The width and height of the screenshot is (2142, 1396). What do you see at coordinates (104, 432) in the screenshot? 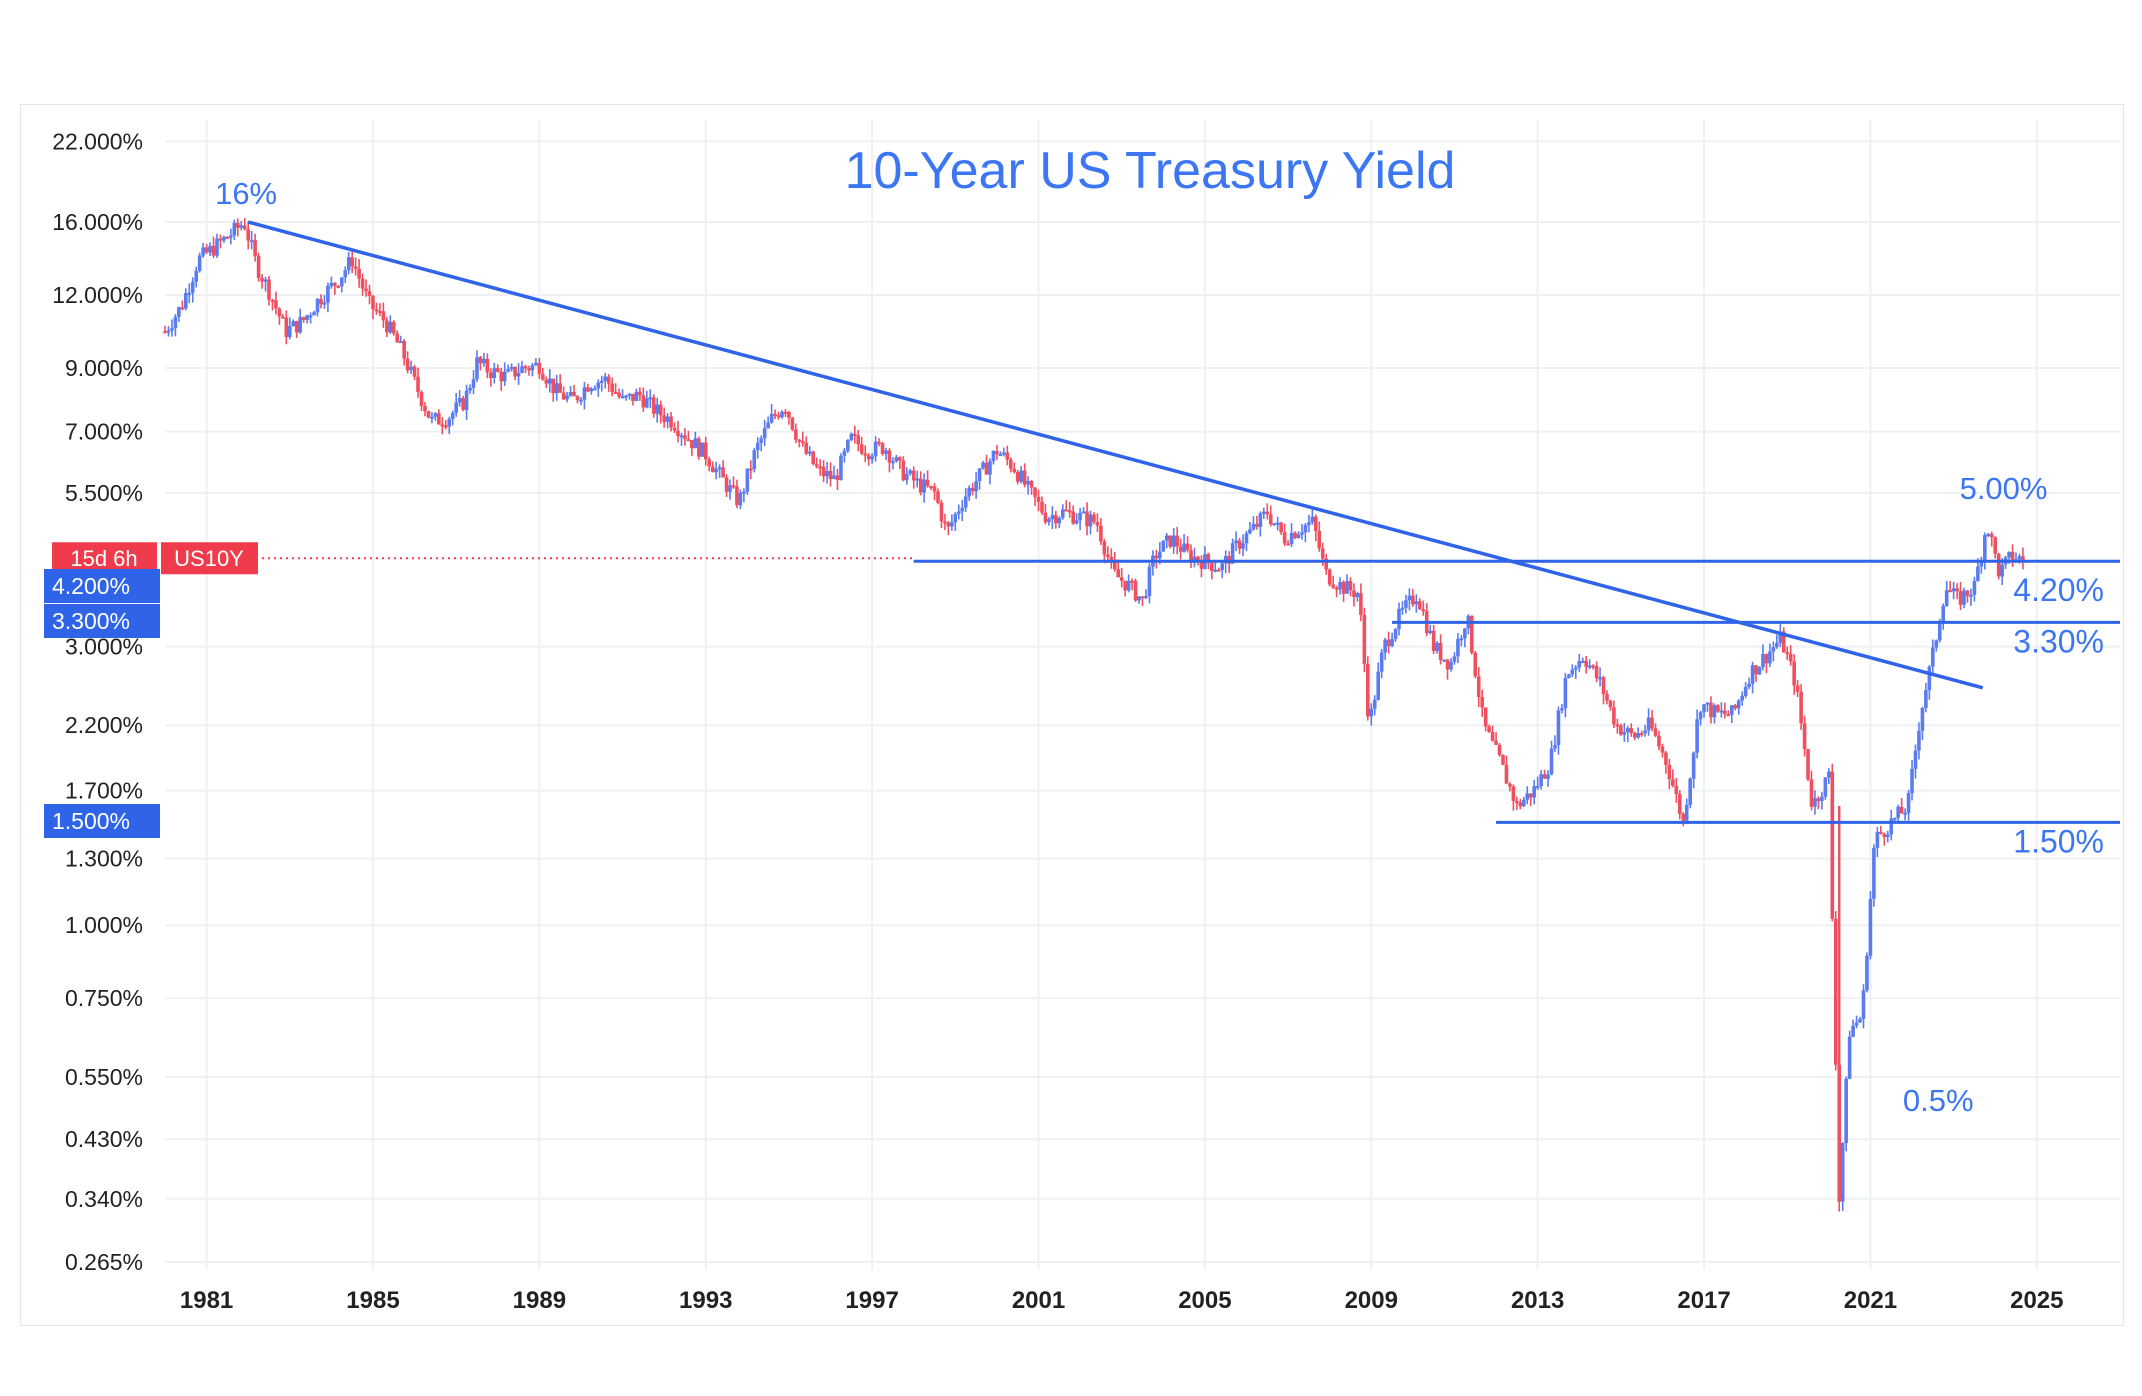
I see `y-tick-label: 7.000%` at bounding box center [104, 432].